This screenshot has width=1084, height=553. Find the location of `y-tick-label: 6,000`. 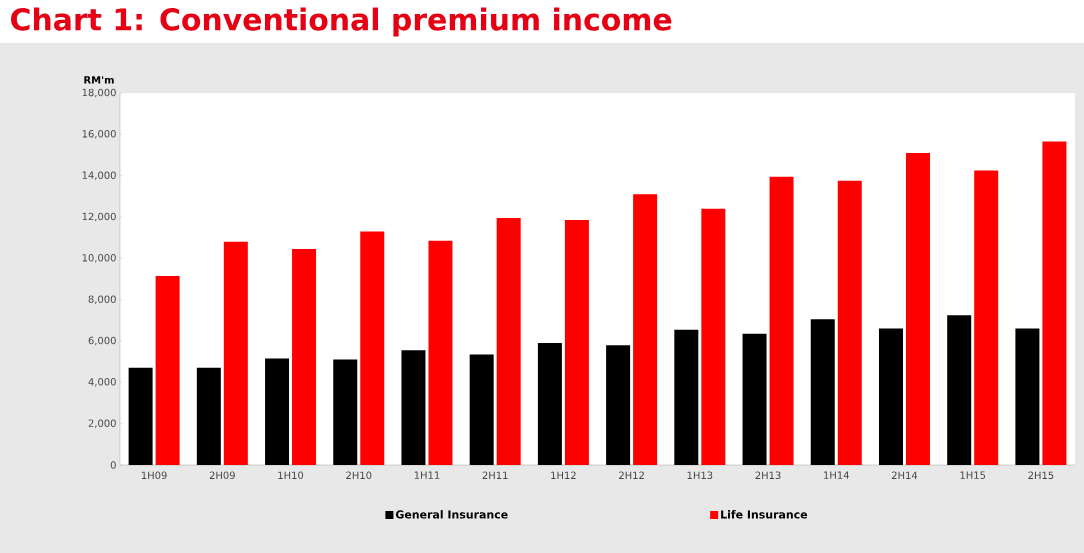

y-tick-label: 6,000 is located at coordinates (102, 341).